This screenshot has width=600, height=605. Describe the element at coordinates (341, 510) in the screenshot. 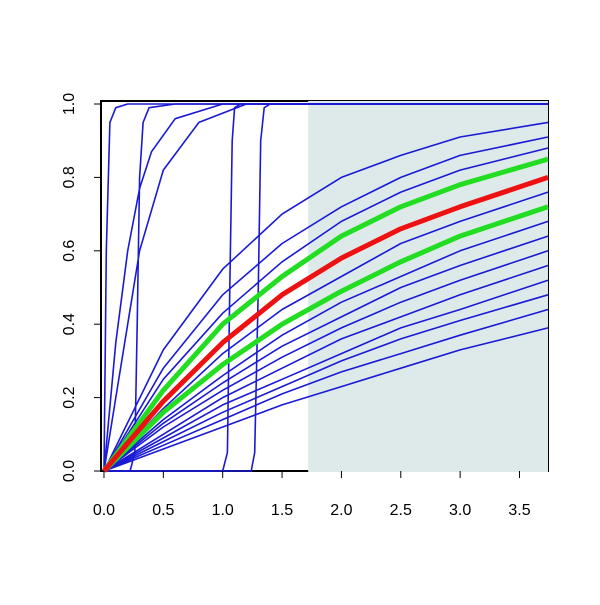

I see `x-tick-label: 2.0` at that location.